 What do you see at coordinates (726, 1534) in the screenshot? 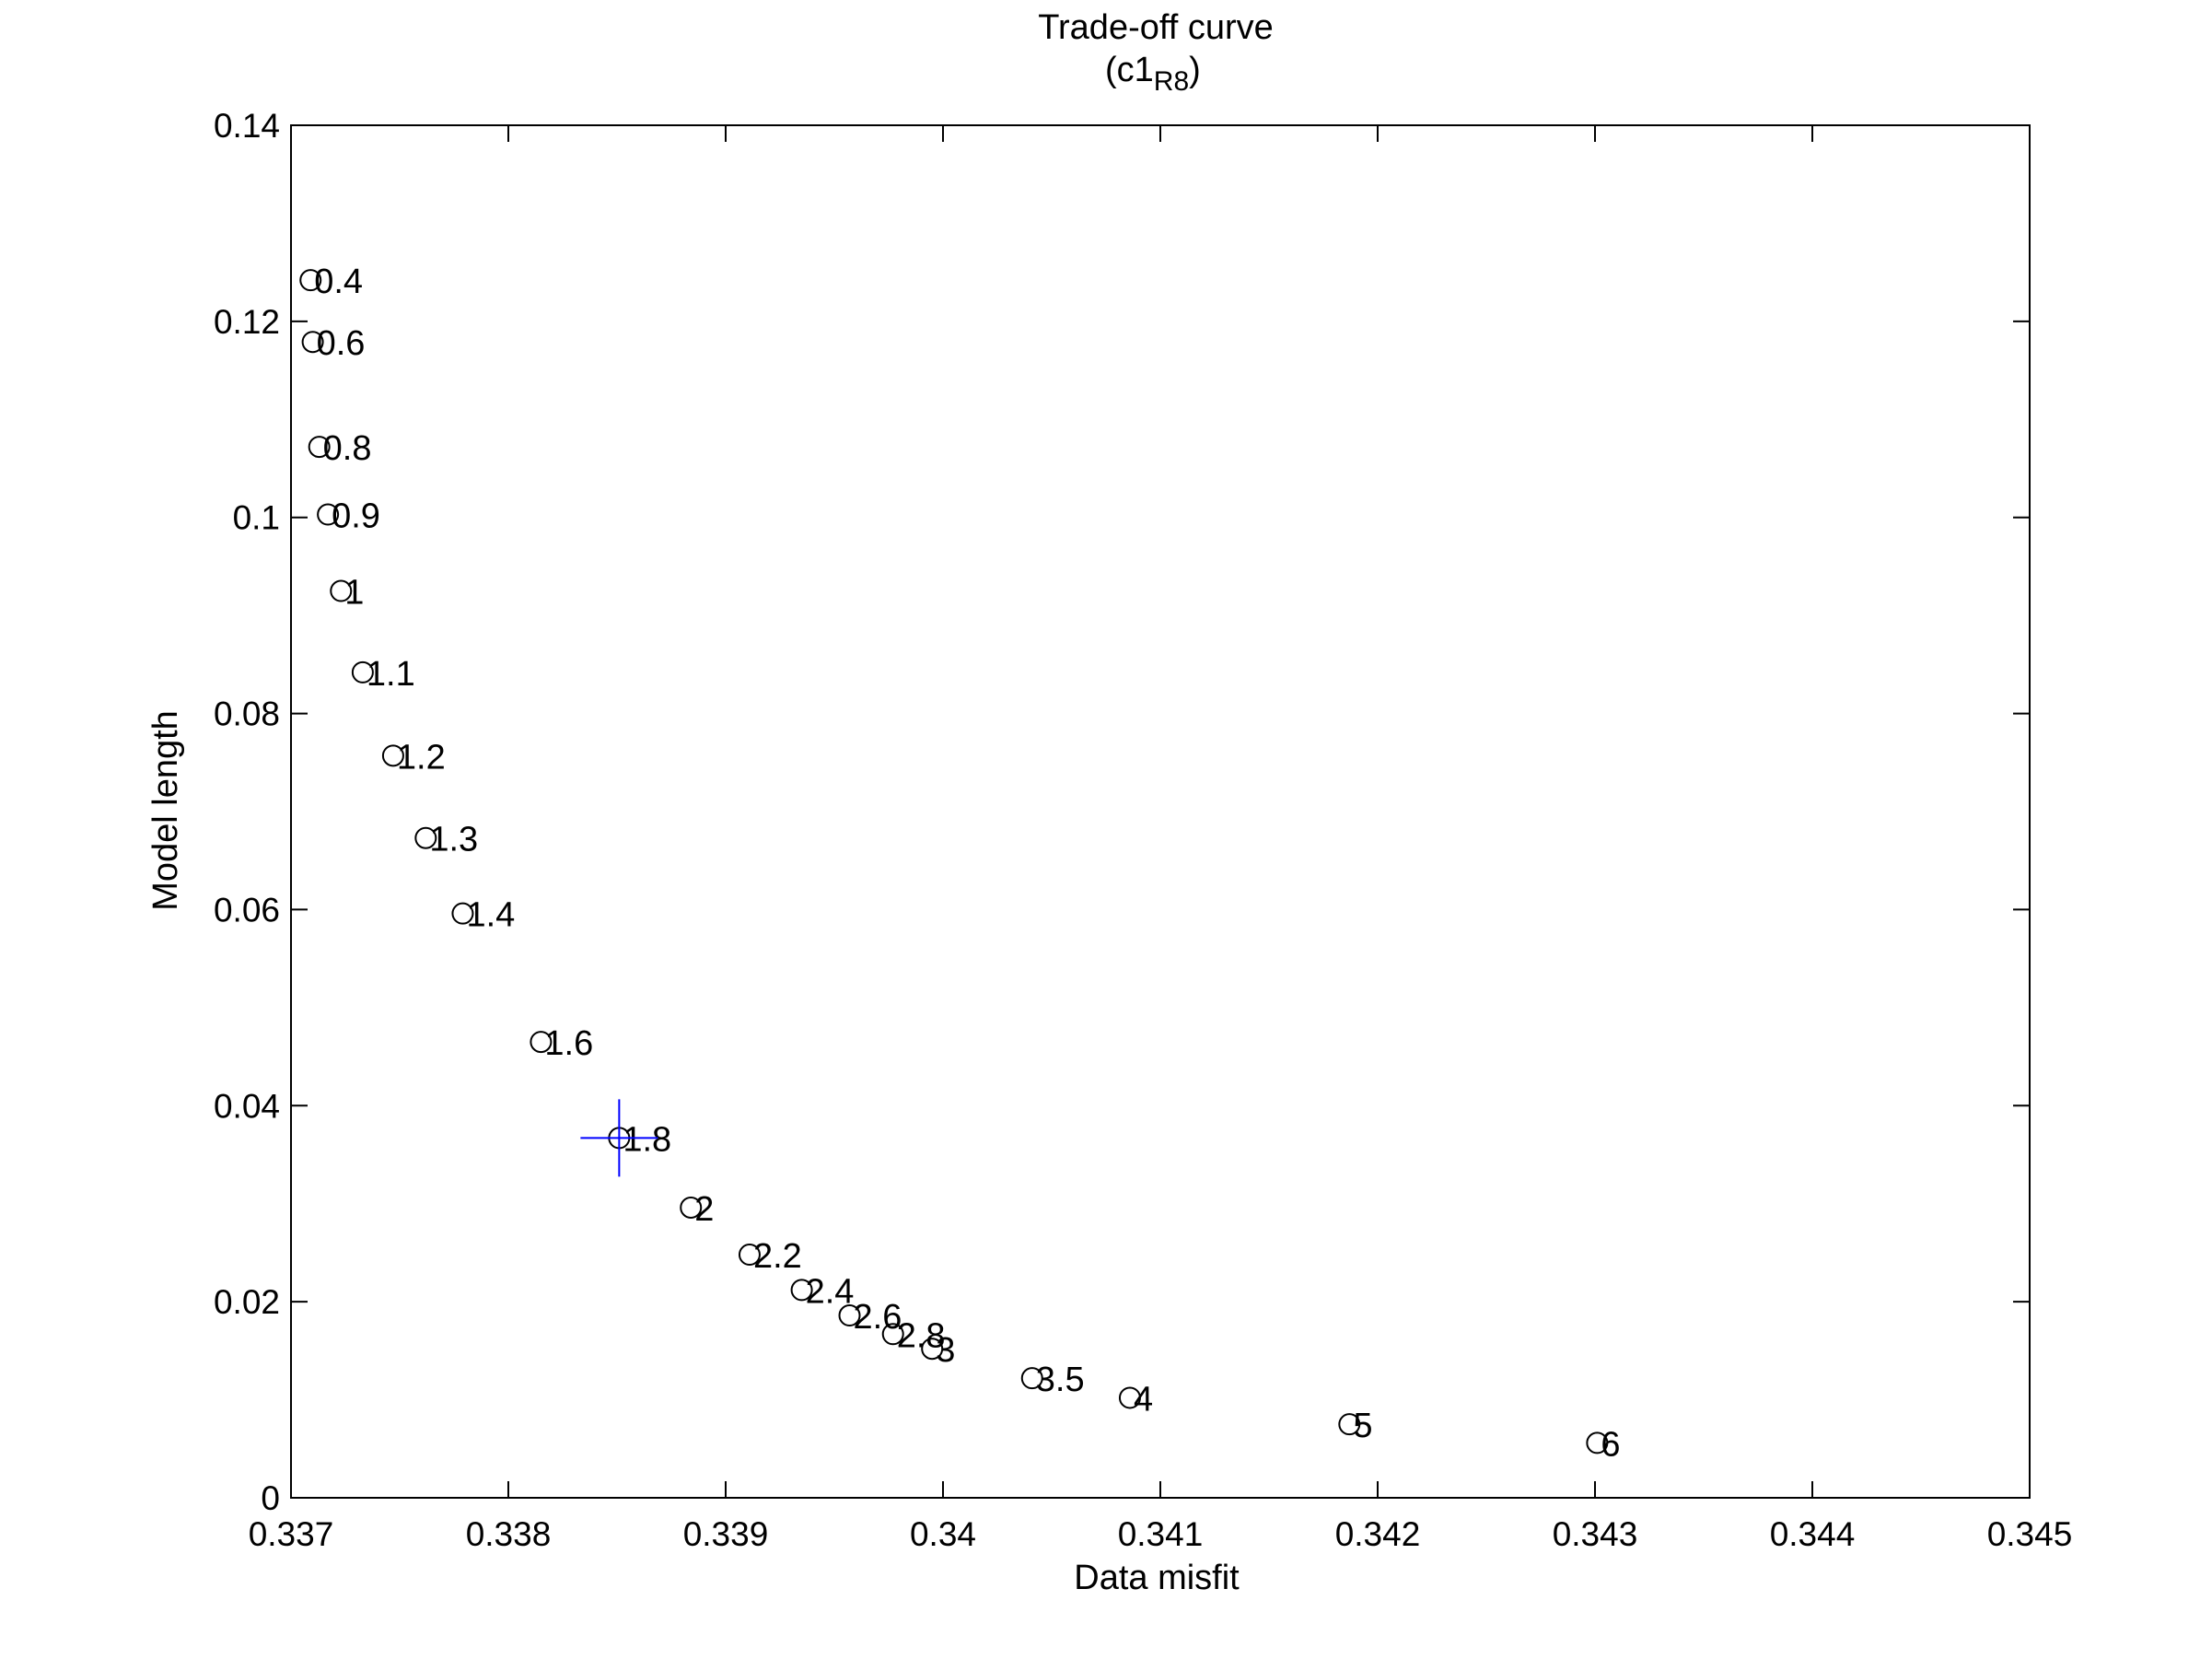
I see `x-tick-label: 0.339` at bounding box center [726, 1534].